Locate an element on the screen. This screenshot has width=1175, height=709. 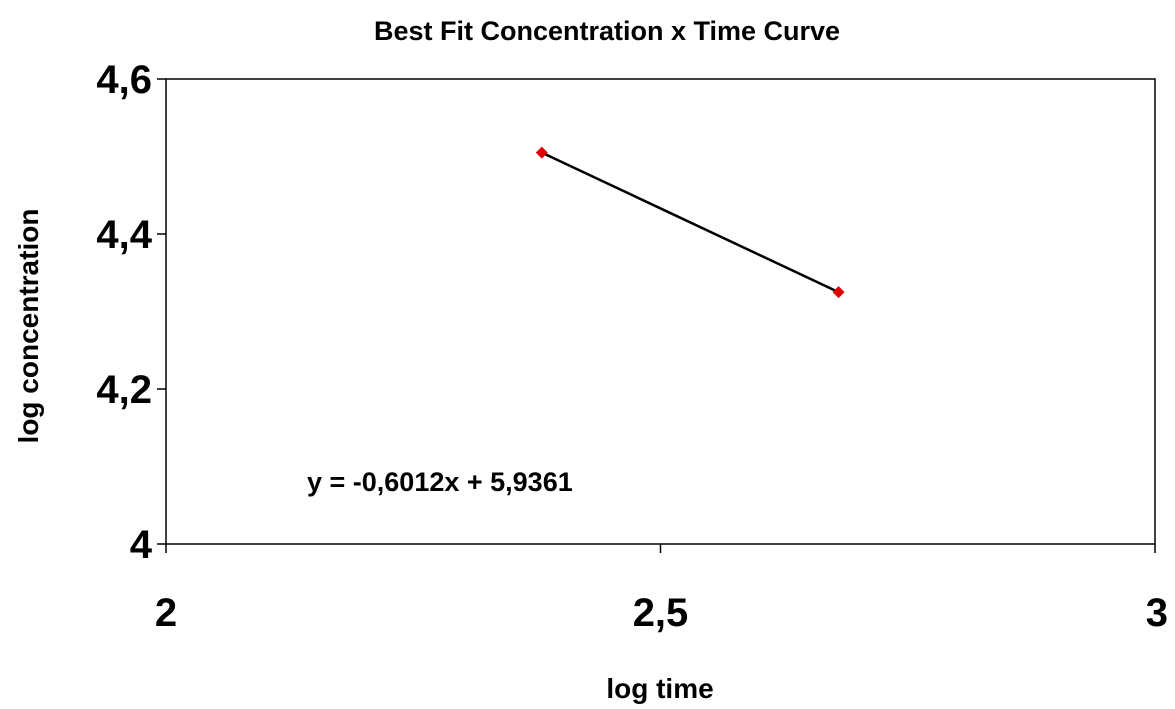
trendline is located at coordinates (690, 222).